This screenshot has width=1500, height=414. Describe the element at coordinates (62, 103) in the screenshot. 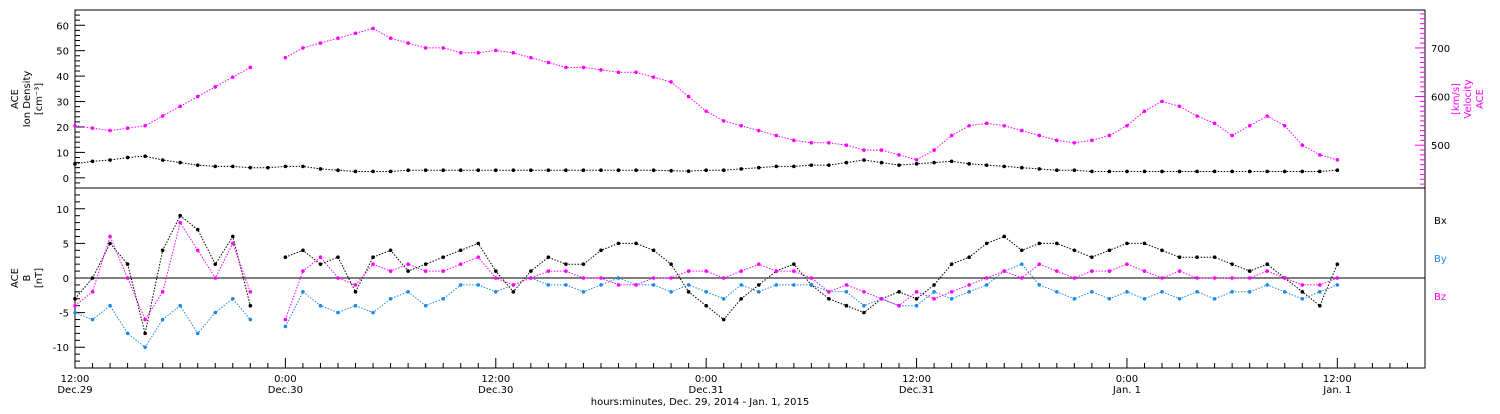

I see `top-left-tick-label: 30` at that location.